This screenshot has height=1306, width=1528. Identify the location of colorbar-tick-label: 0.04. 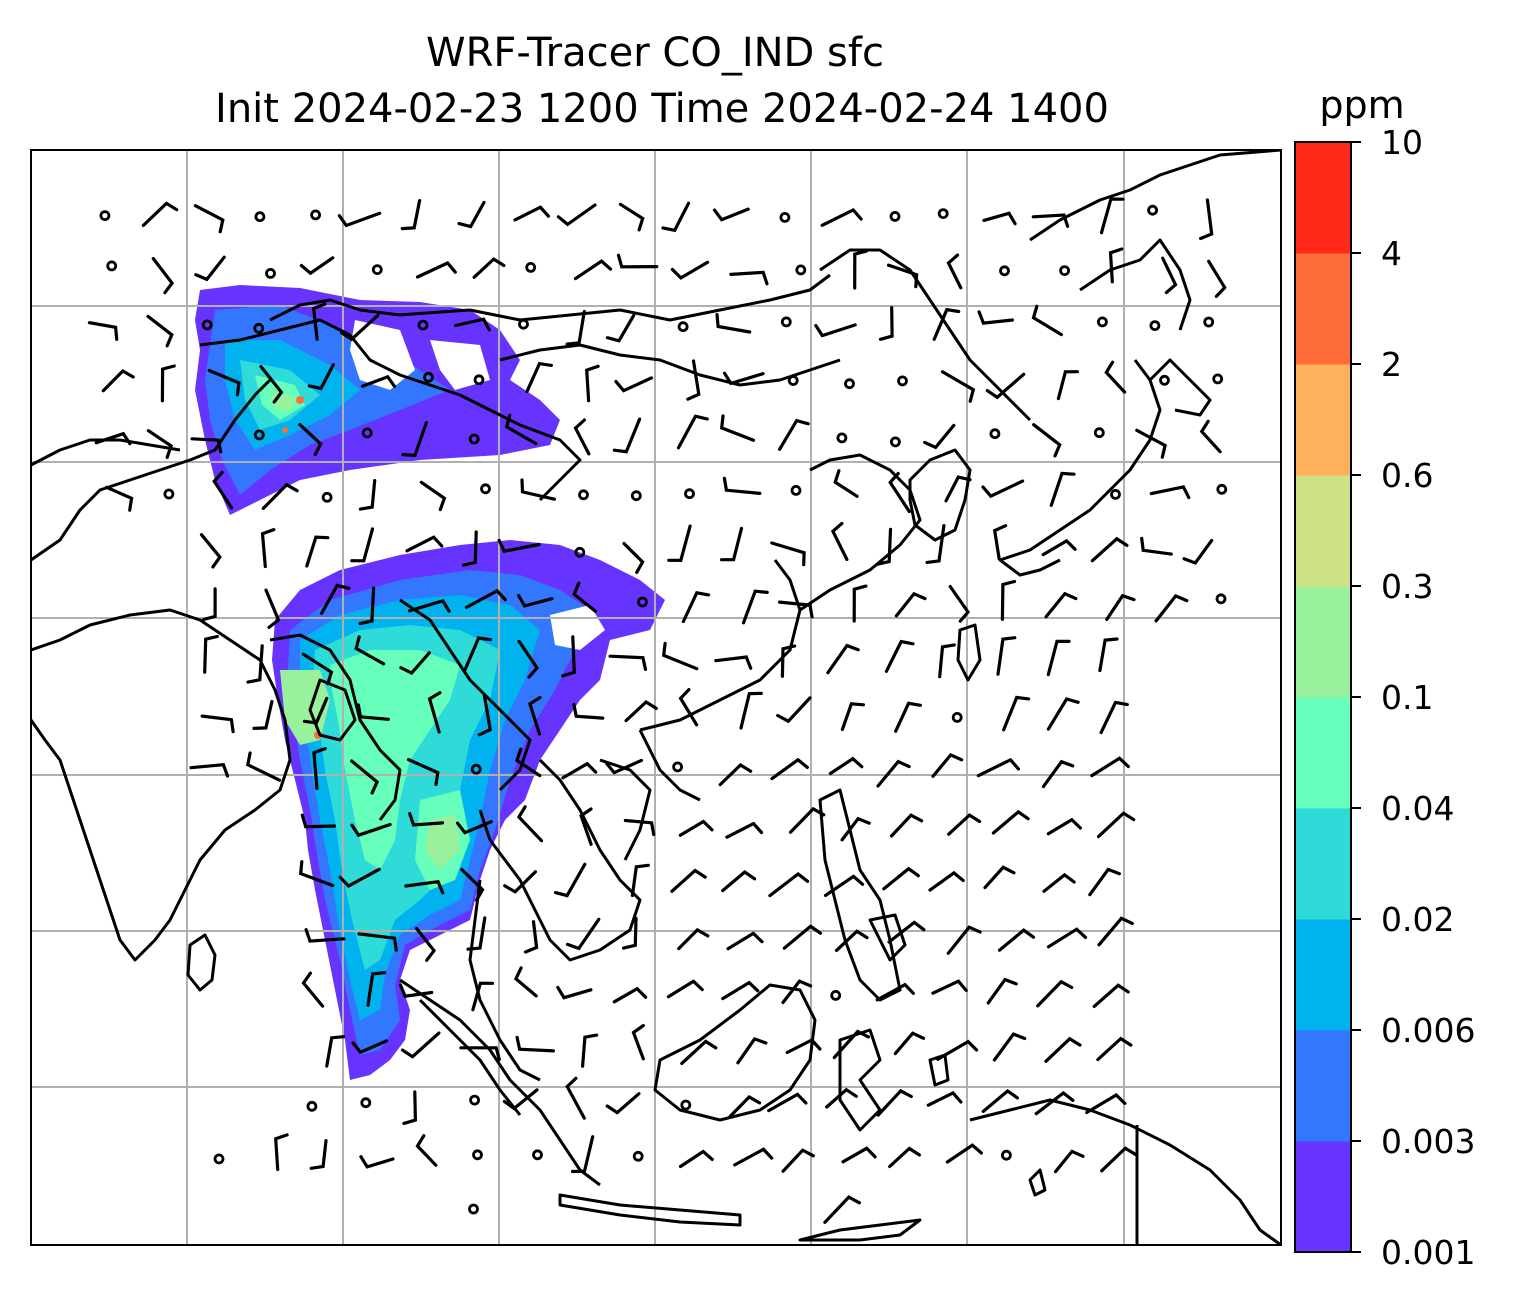
(1417, 808).